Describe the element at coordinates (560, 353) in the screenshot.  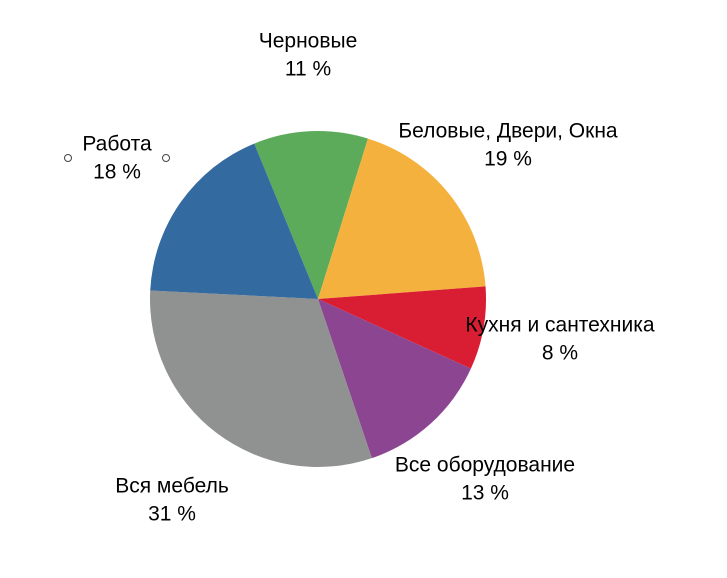
I see `value-label: 8 %` at that location.